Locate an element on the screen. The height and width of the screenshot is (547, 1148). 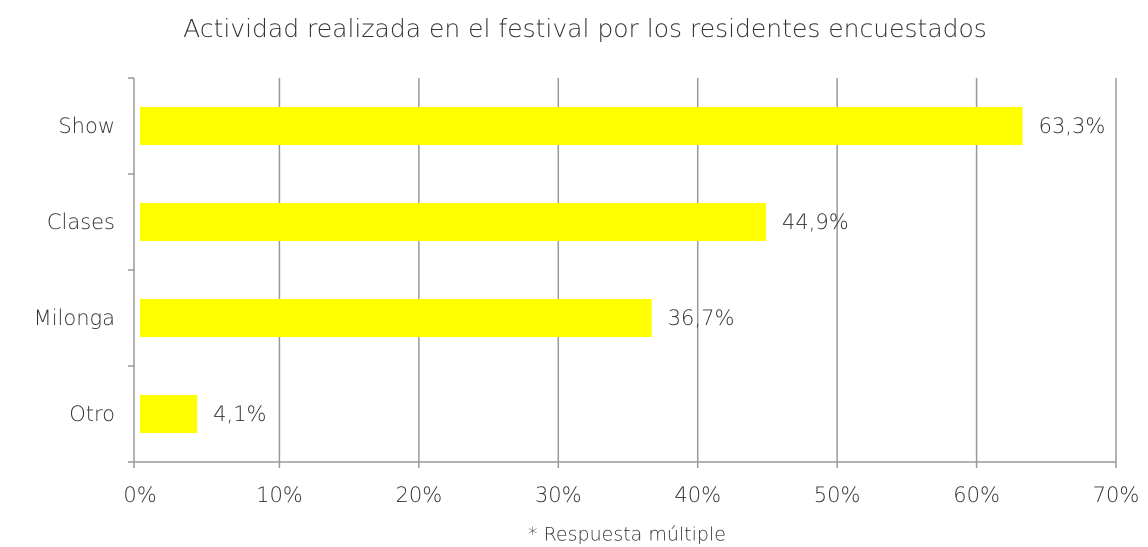
x-tick-label: 60% is located at coordinates (976, 495).